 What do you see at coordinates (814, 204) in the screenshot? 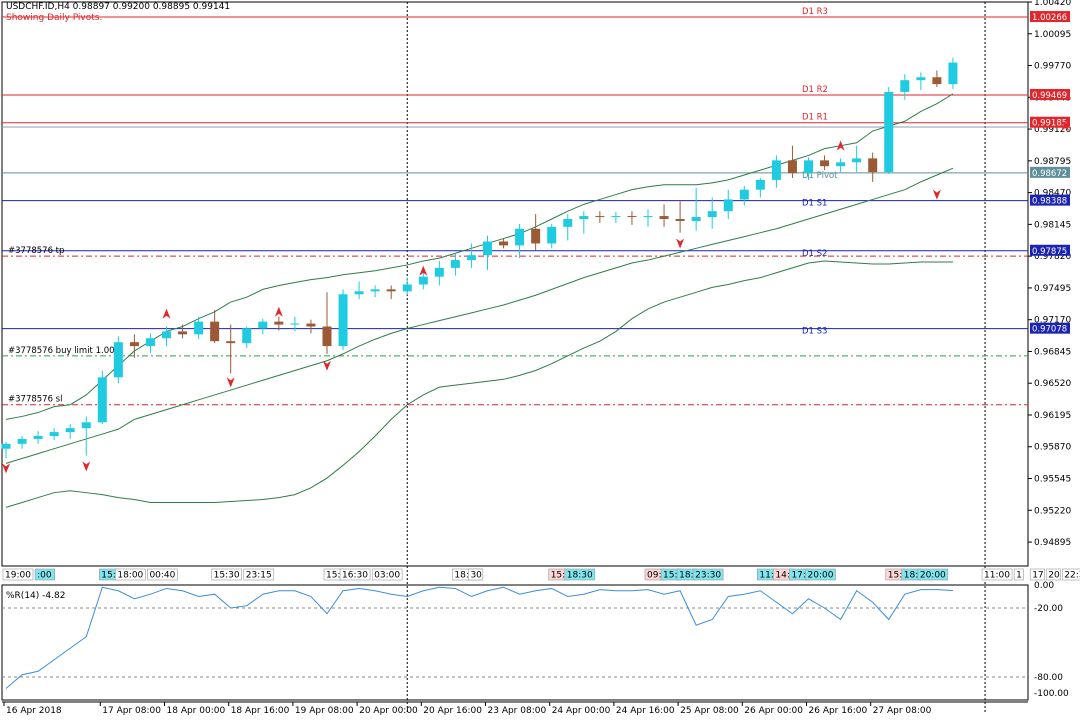
I see `pivot-label: D1 S1` at bounding box center [814, 204].